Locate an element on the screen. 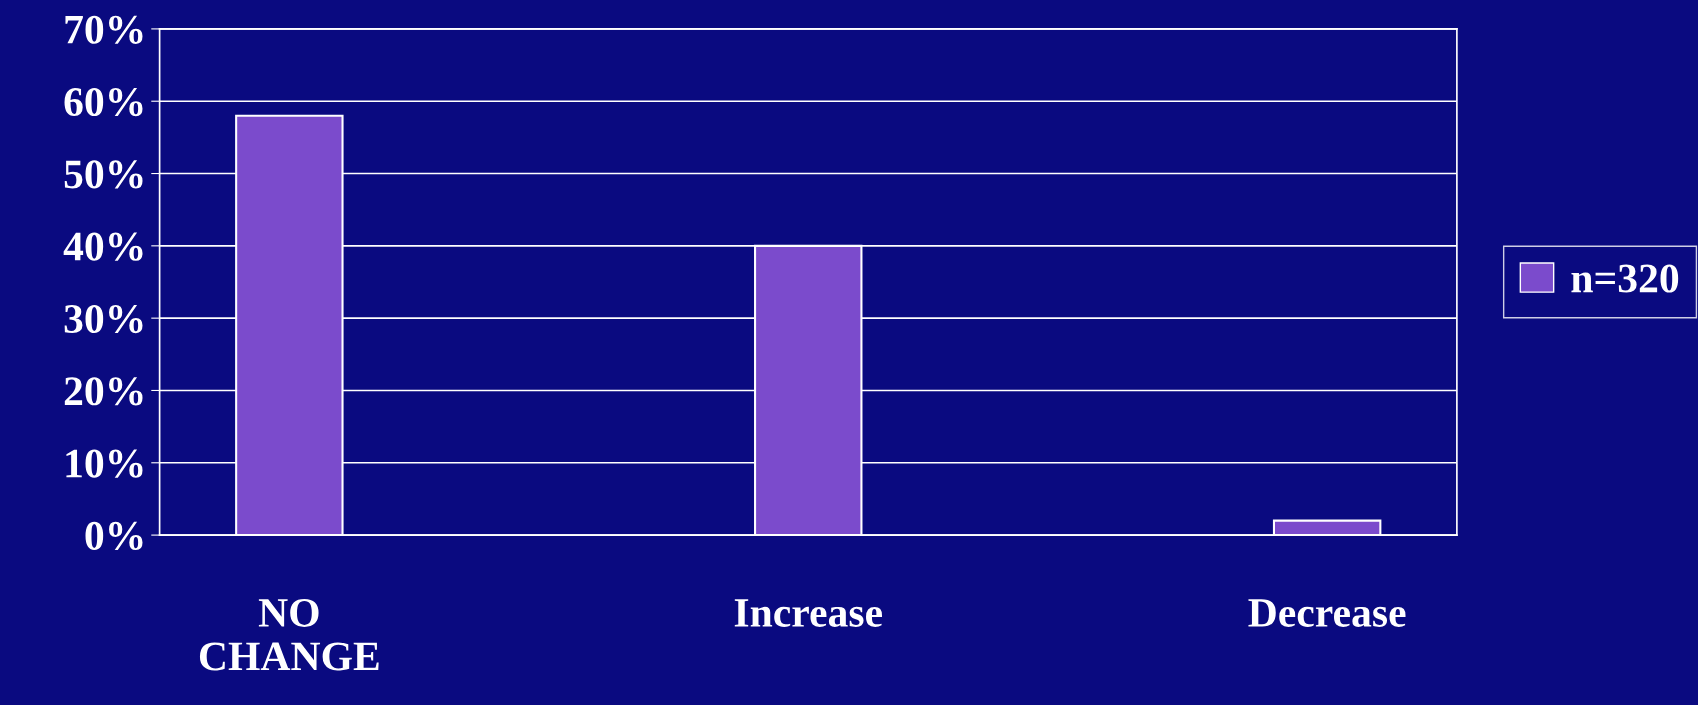  y-tick-label: 30% is located at coordinates (103, 319).